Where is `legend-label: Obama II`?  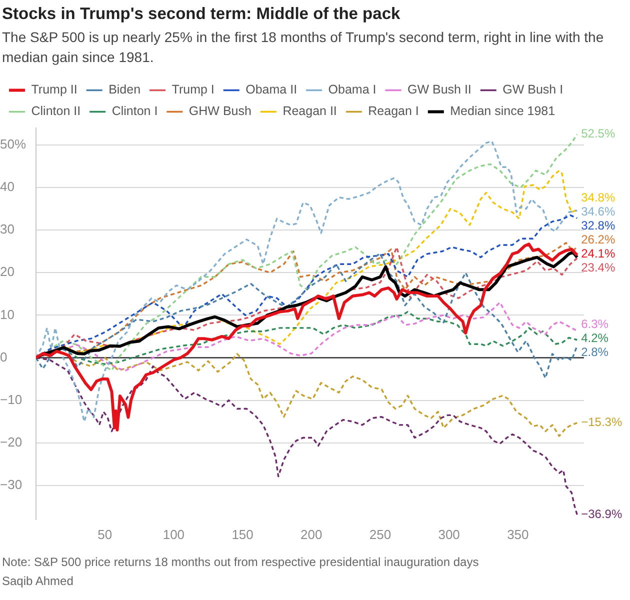
legend-label: Obama II is located at coordinates (272, 89).